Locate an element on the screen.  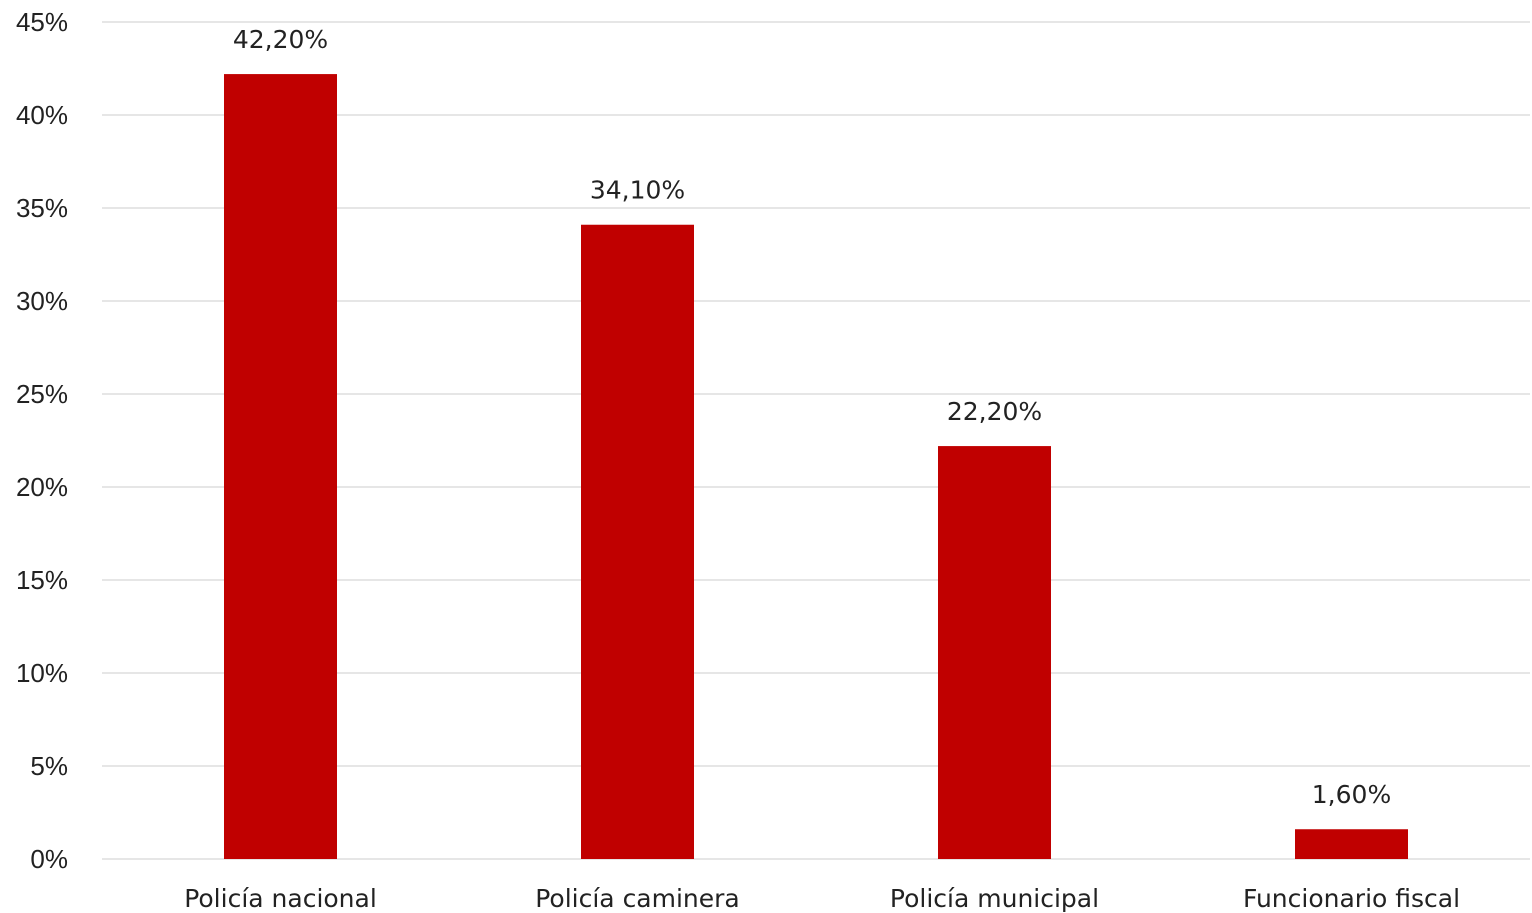
x-tick-label: Policía nacional is located at coordinates (280, 898).